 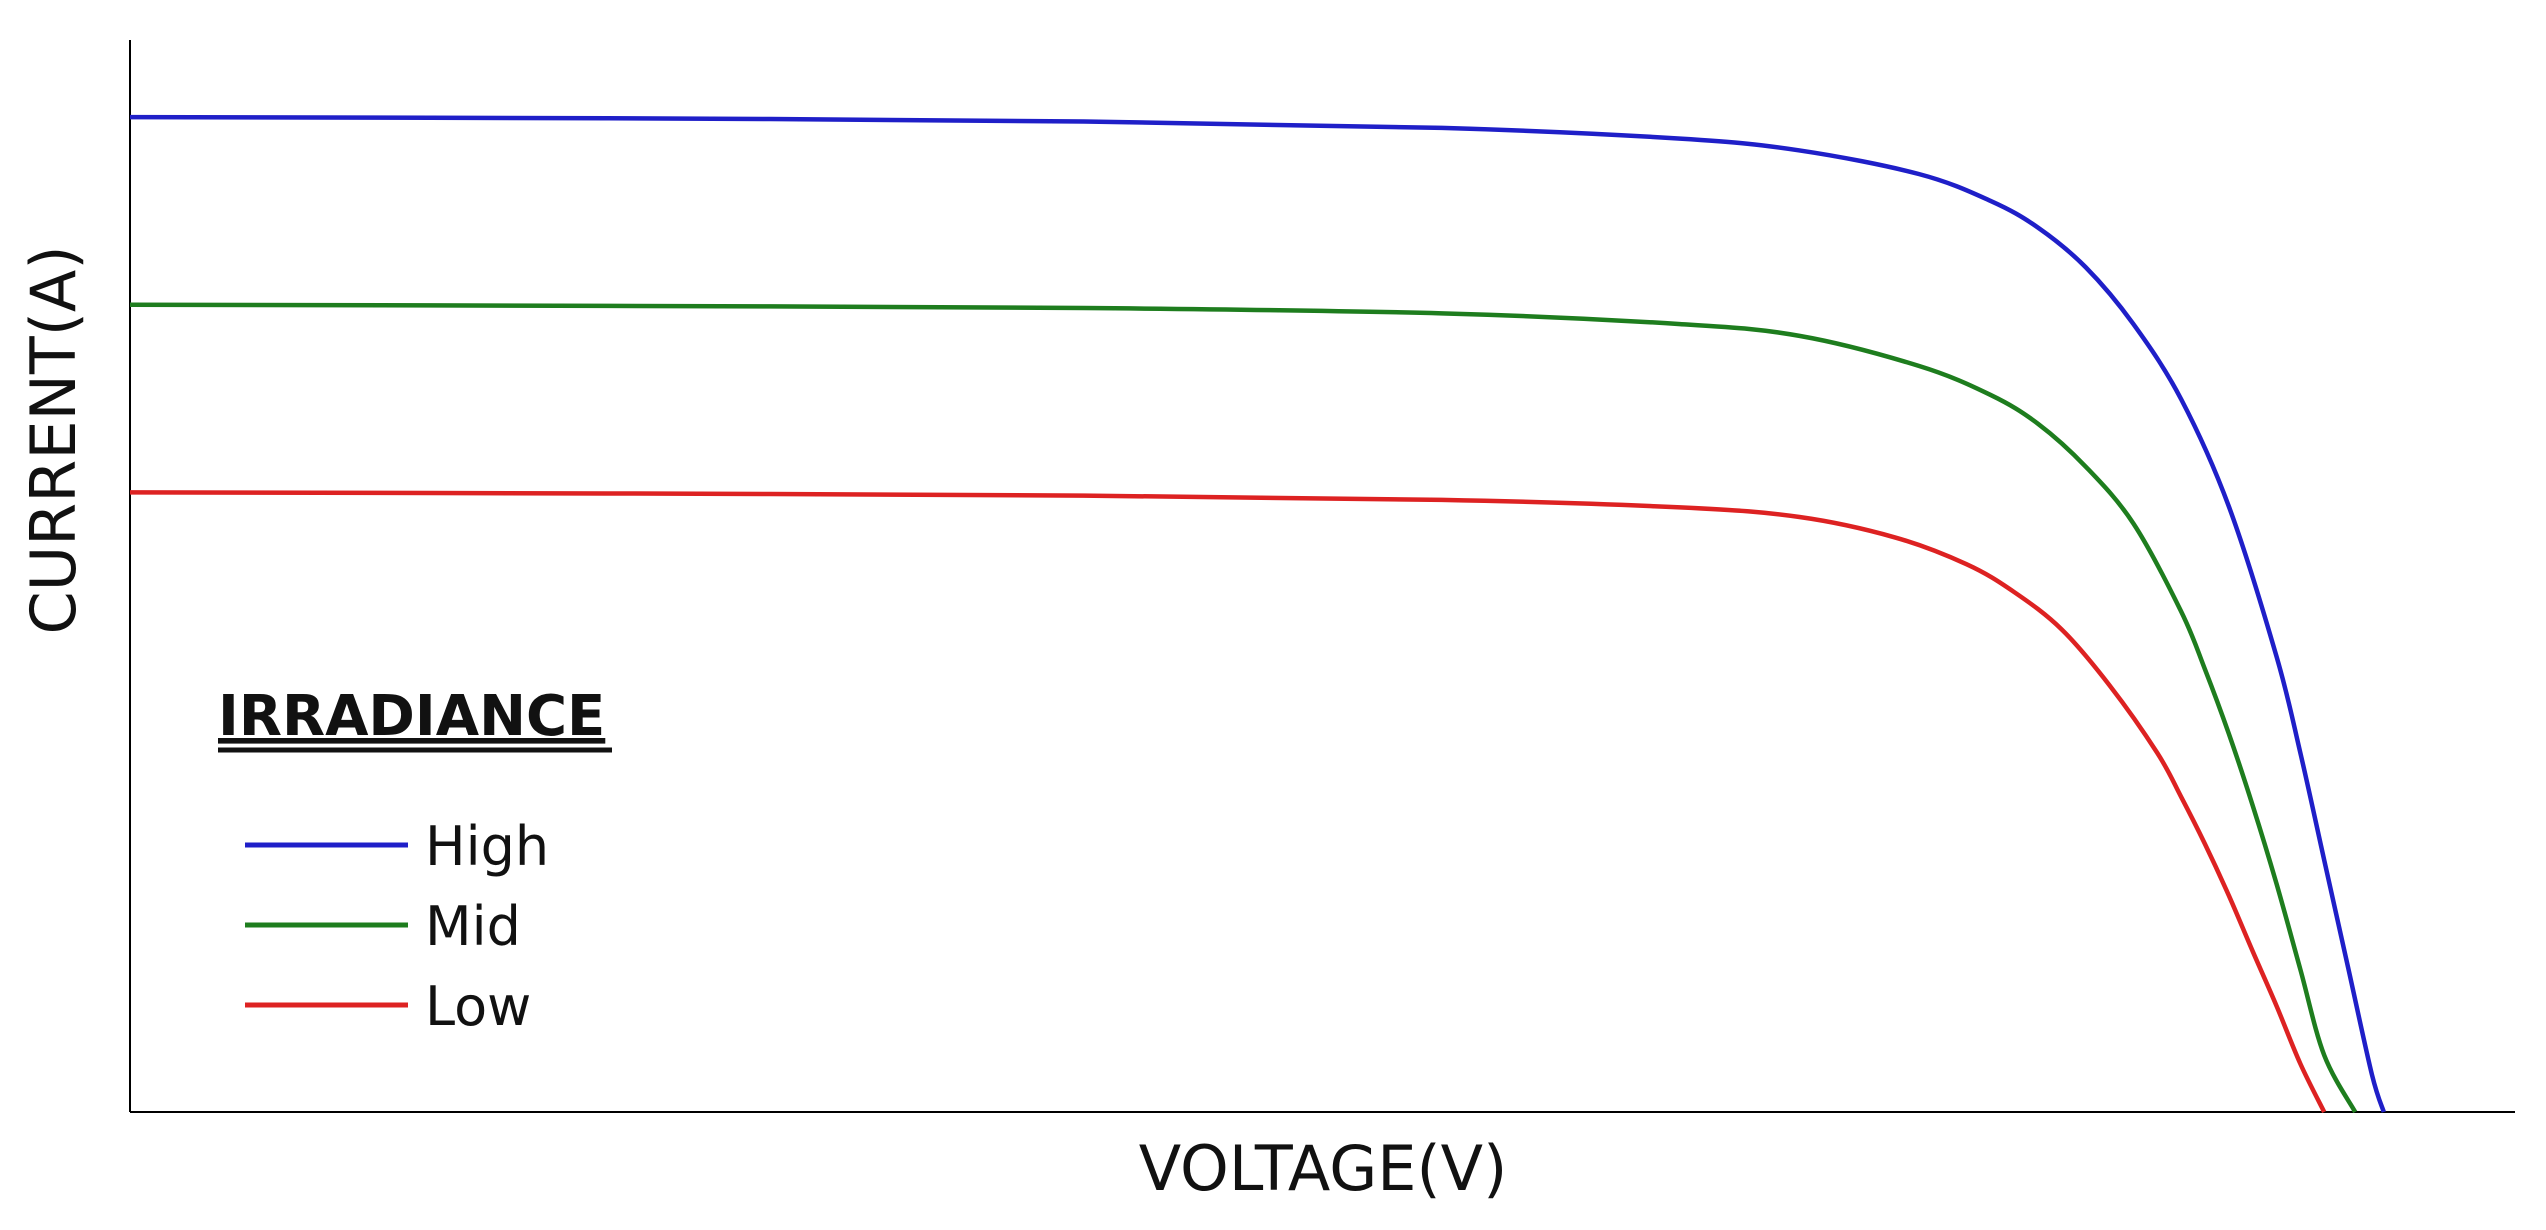 What do you see at coordinates (411, 716) in the screenshot?
I see `legend-title: IRRADIANCE` at bounding box center [411, 716].